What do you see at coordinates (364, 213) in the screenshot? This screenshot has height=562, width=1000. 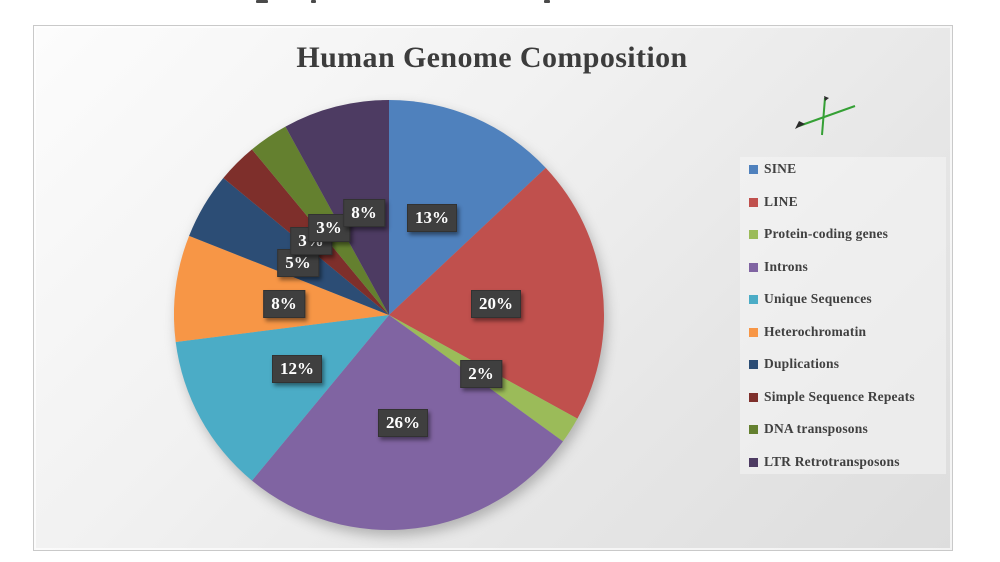 I see `data-label-ltr-retrotransposons: 8%` at bounding box center [364, 213].